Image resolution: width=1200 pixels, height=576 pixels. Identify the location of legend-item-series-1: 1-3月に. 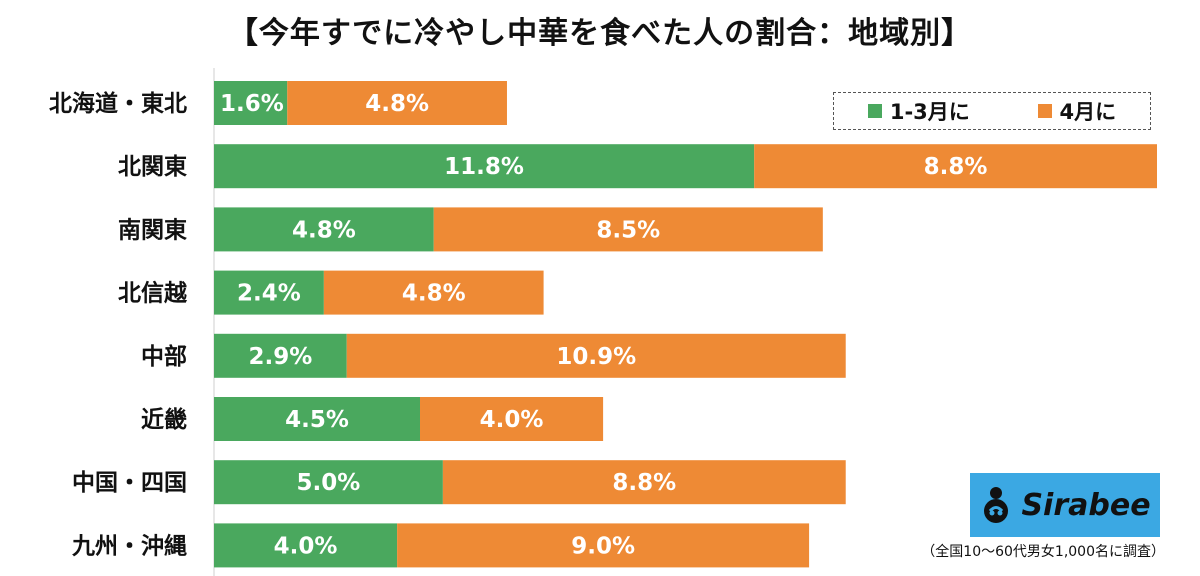
(918, 111).